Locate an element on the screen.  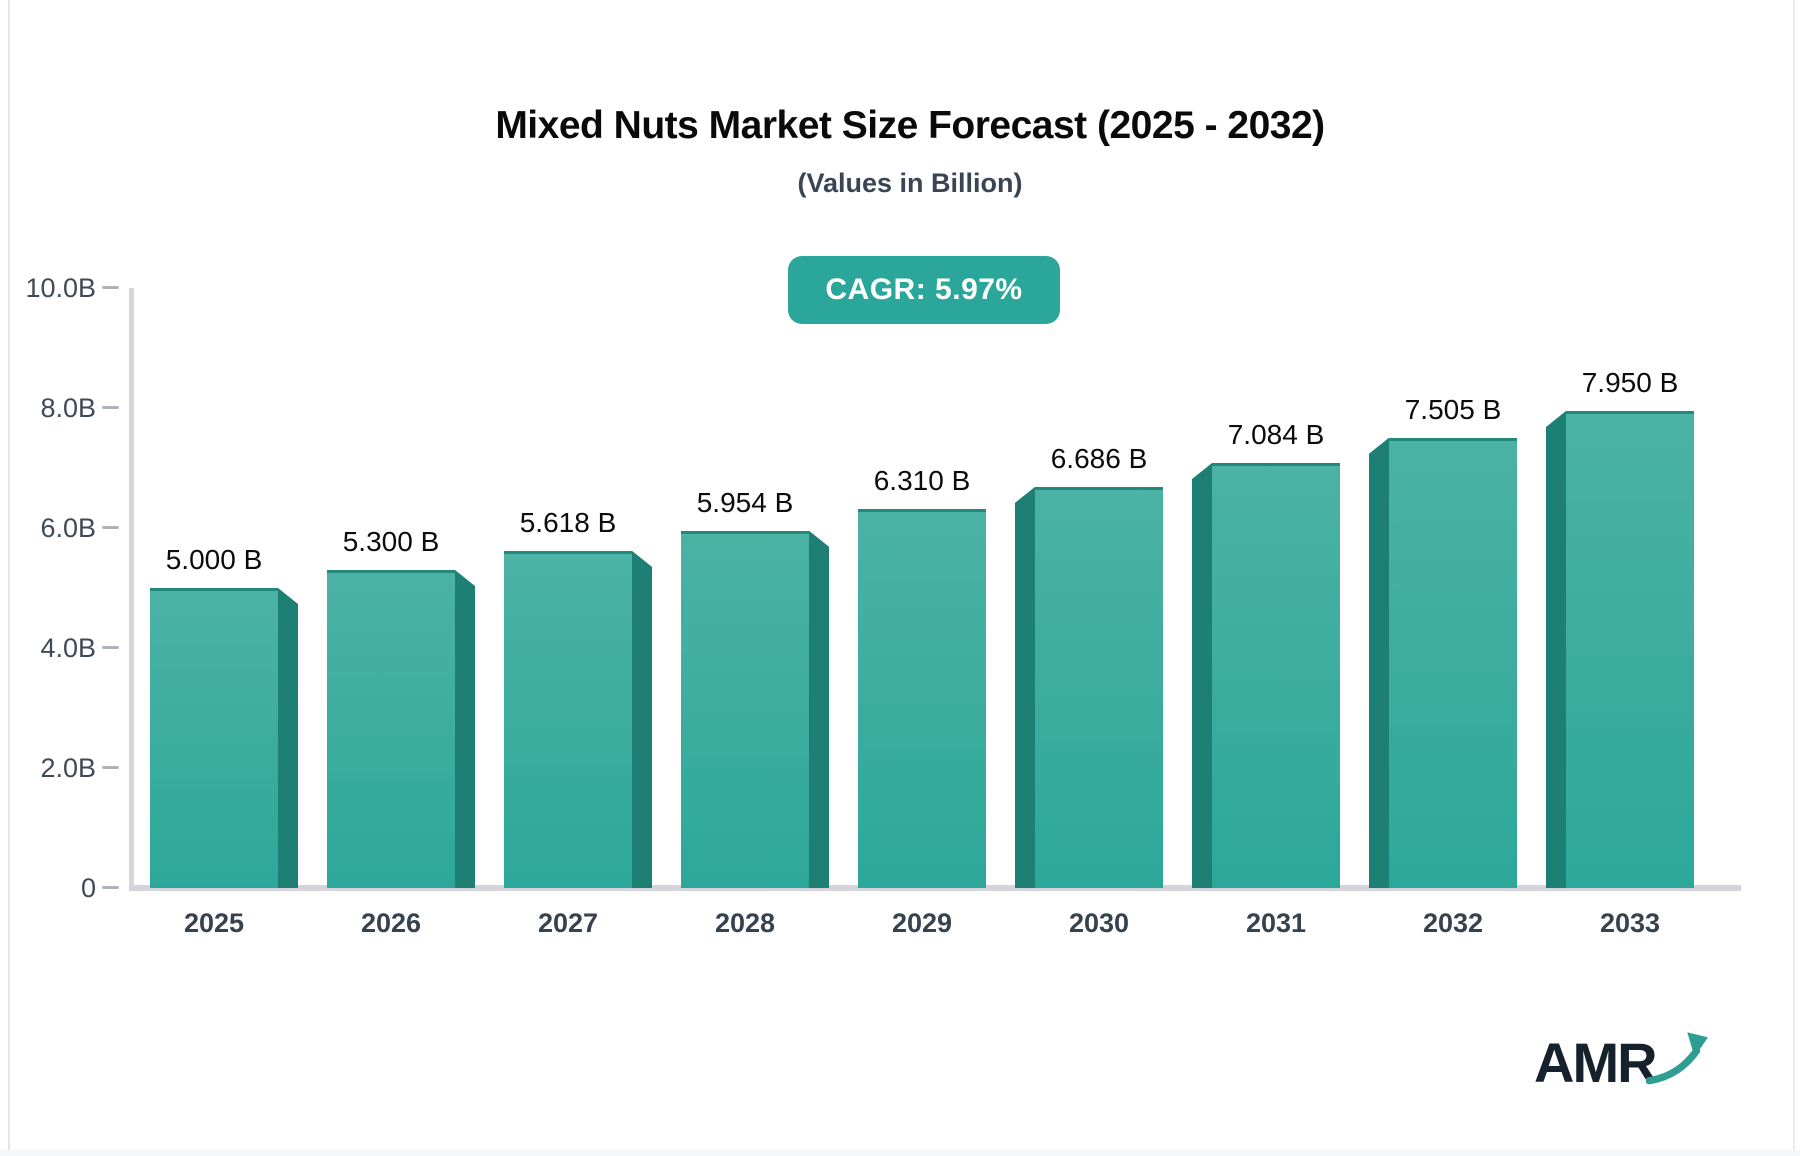
bar-value-label: 5.300 B is located at coordinates (391, 541).